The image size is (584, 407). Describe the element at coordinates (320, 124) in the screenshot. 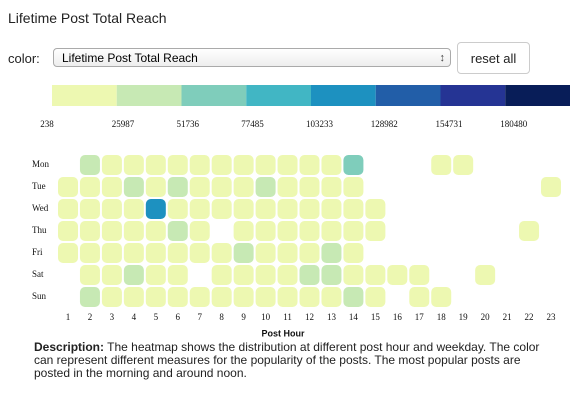

I see `legend-label: 103233` at that location.